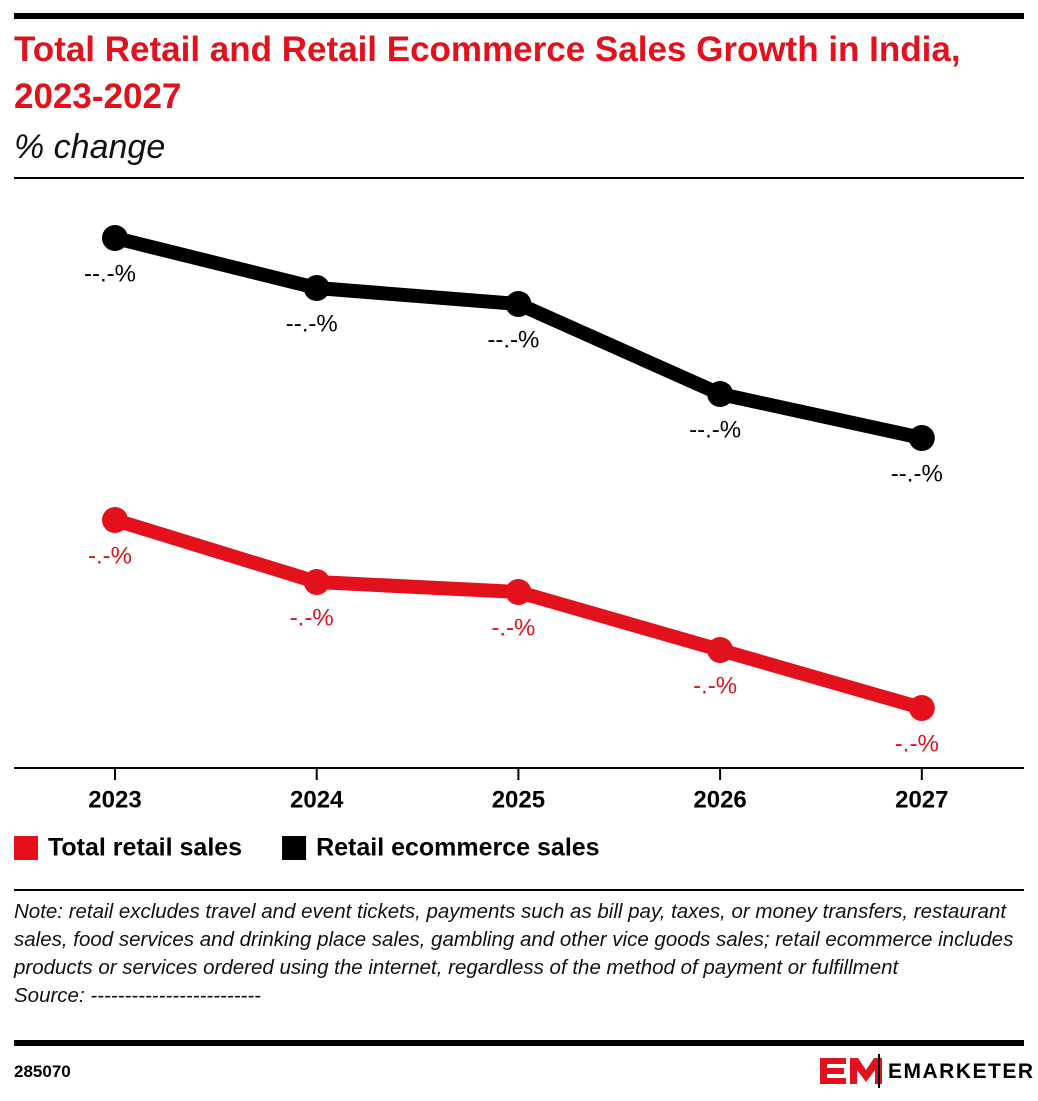  Describe the element at coordinates (851, 1071) in the screenshot. I see `logo-mark` at that location.